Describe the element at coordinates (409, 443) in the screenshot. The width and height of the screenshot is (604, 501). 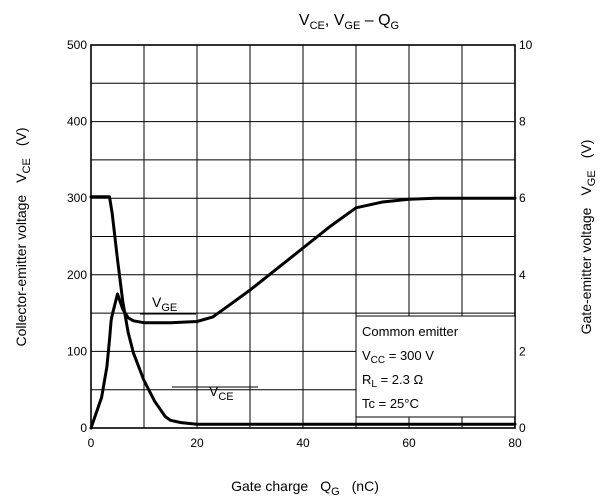
I see `x-tick-label: 60` at that location.